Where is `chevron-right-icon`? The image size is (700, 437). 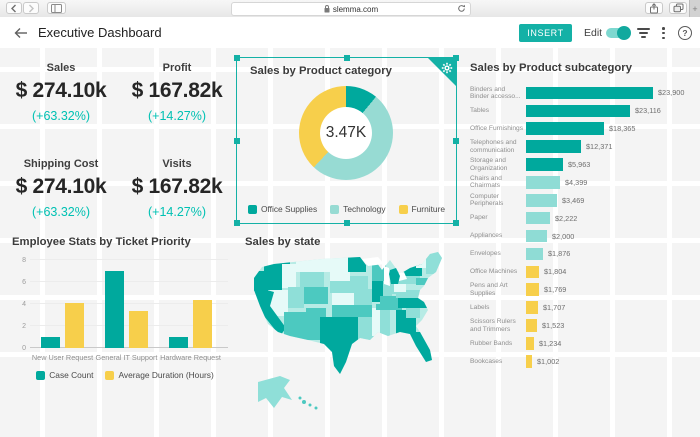
chevron-right-icon is located at coordinates (31, 8).